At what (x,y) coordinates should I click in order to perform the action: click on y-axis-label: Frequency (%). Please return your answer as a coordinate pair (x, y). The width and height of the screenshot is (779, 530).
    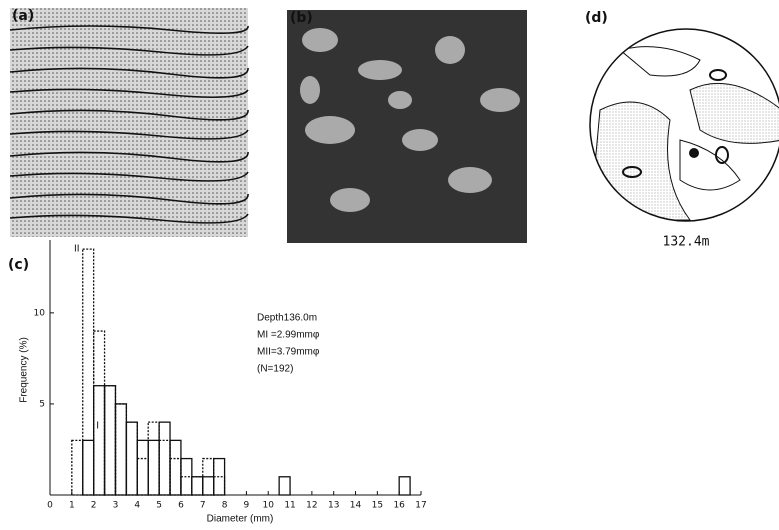
    Looking at the image, I should click on (24, 370).